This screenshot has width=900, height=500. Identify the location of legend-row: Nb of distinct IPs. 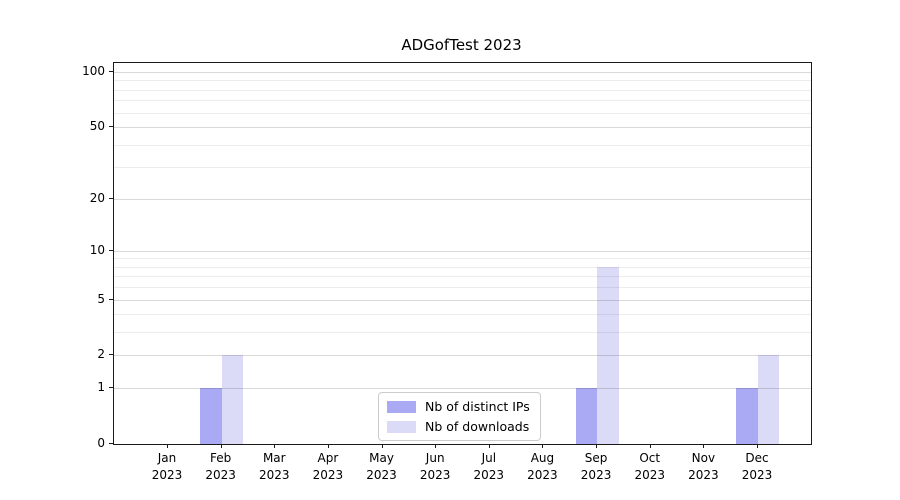
(458, 406).